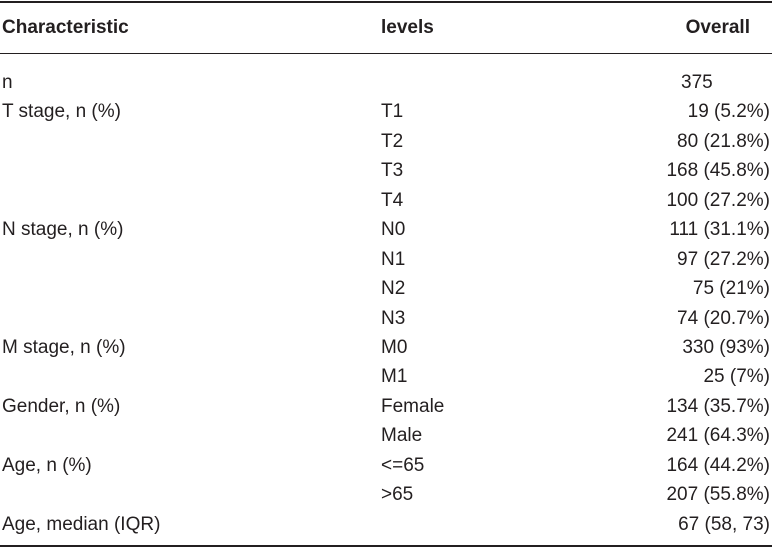  I want to click on cell-overall: 164 (44.2%), so click(718, 465).